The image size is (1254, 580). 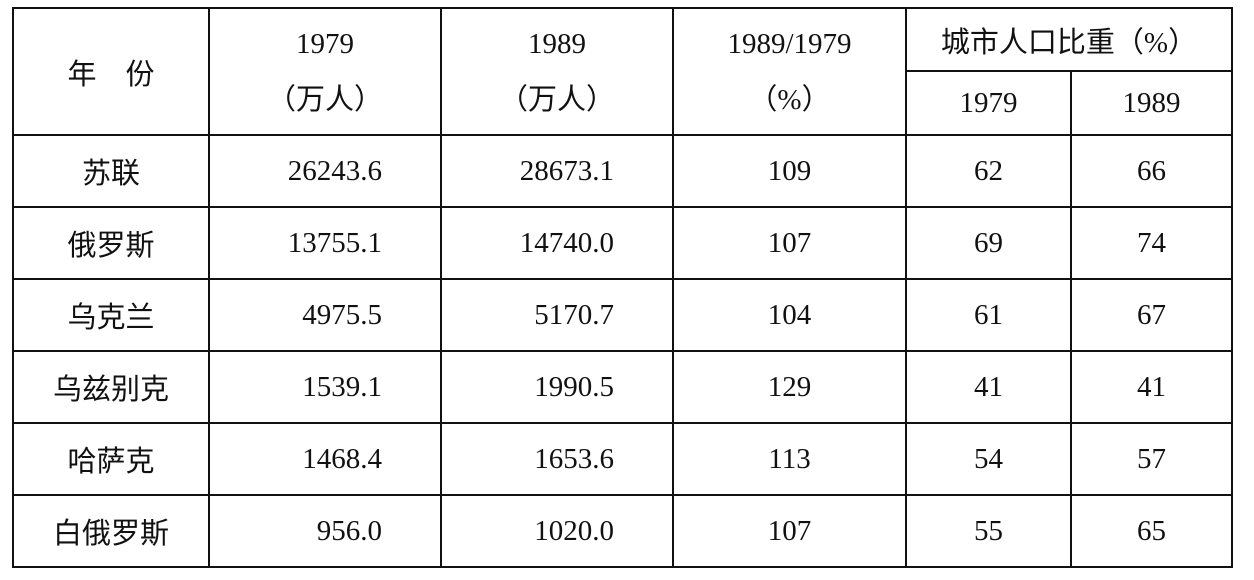 What do you see at coordinates (557, 171) in the screenshot?
I see `cell: 28673.1` at bounding box center [557, 171].